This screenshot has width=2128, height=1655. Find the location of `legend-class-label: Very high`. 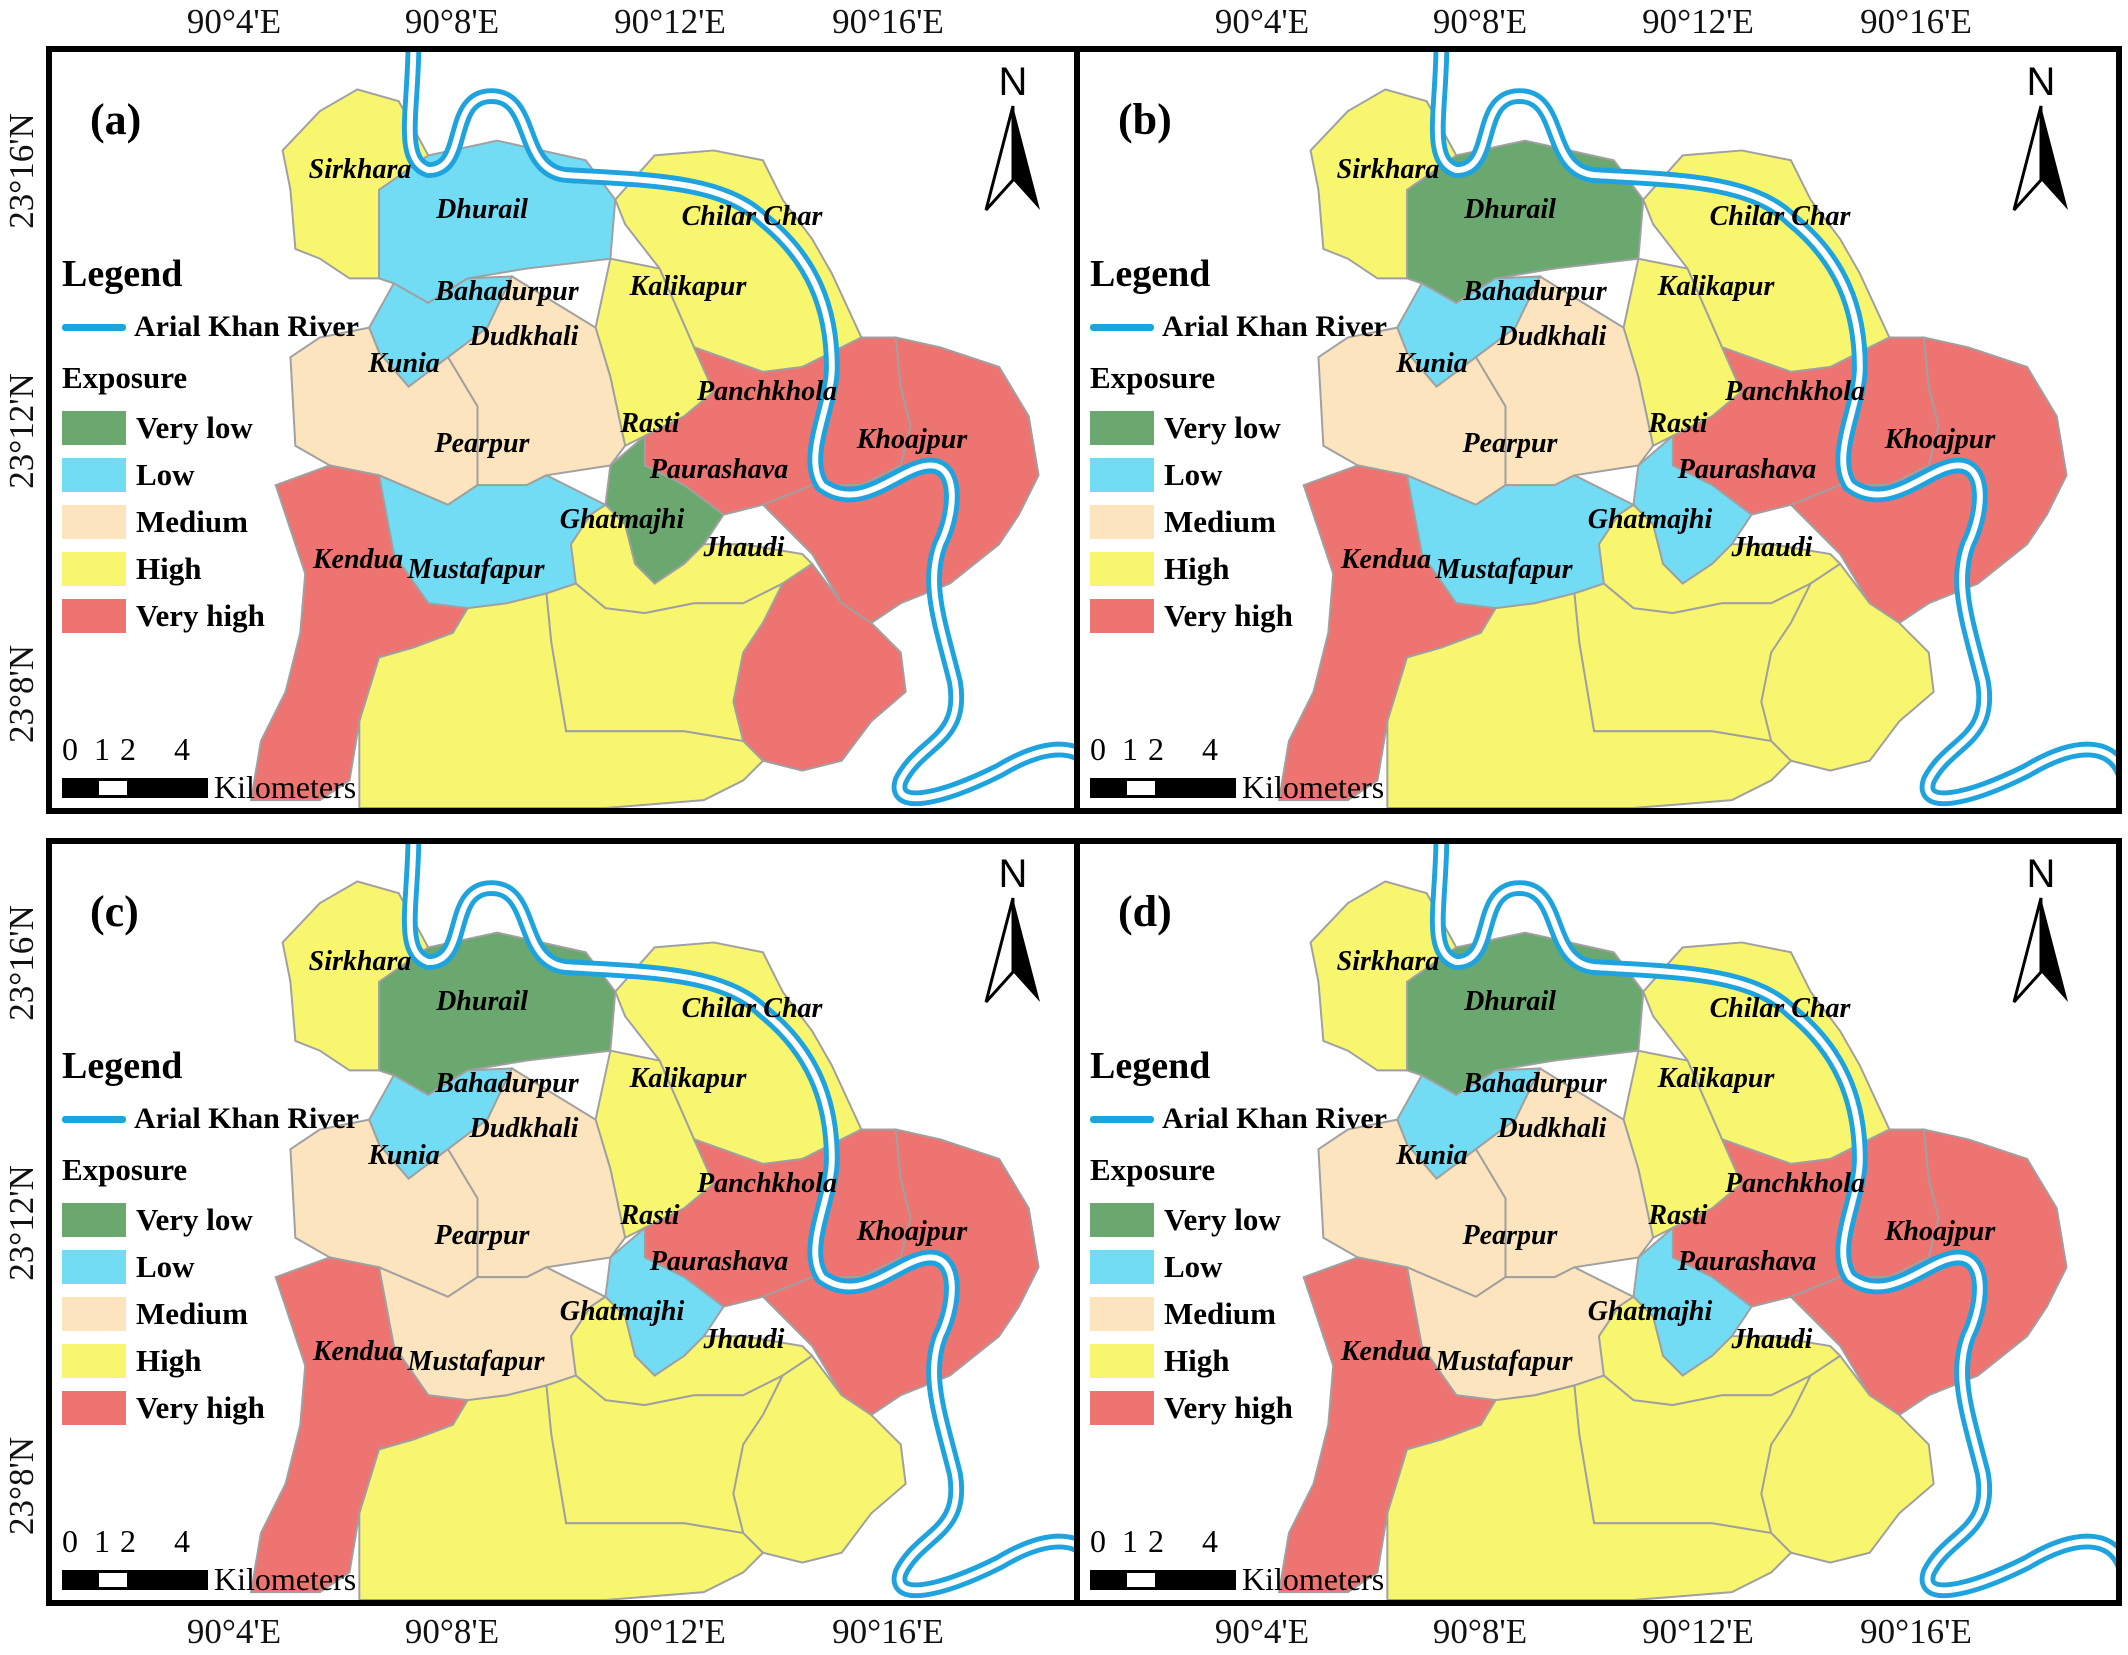

legend-class-label: Very high is located at coordinates (200, 615).